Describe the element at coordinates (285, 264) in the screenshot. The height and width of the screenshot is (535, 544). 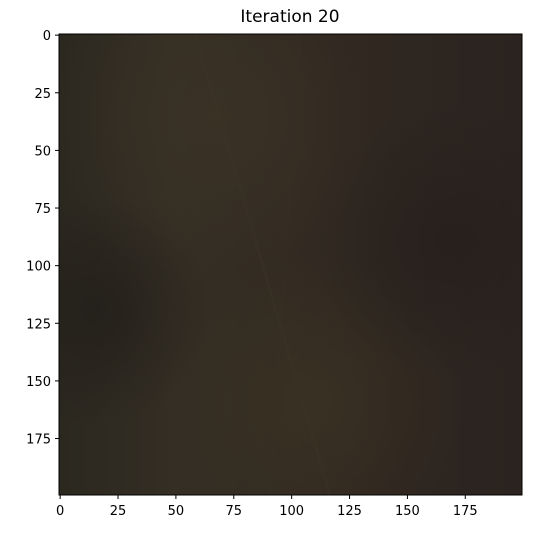
I see `heatmap-streak` at that location.